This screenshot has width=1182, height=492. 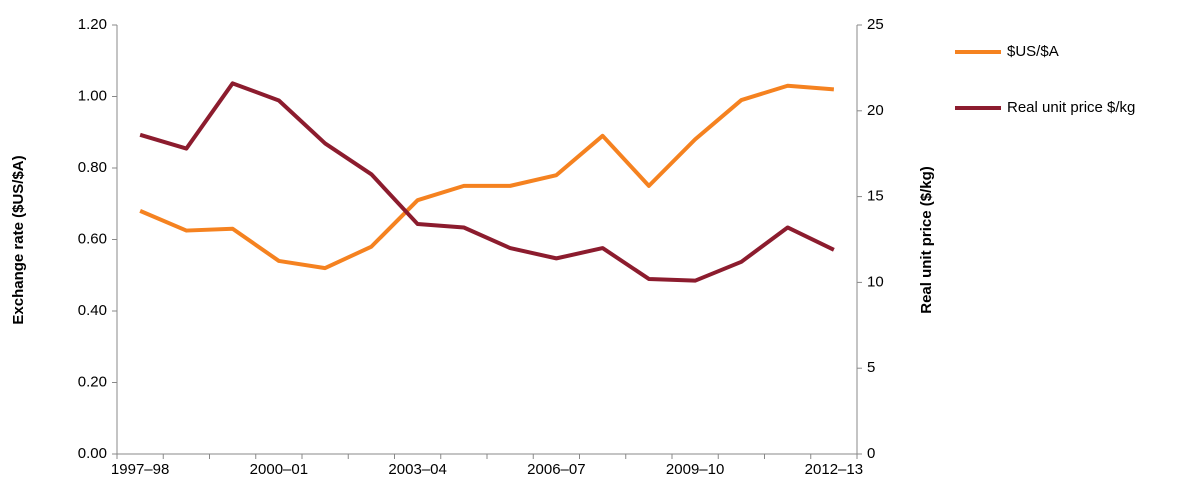 I want to click on y2-tick-label: 10, so click(x=875, y=281).